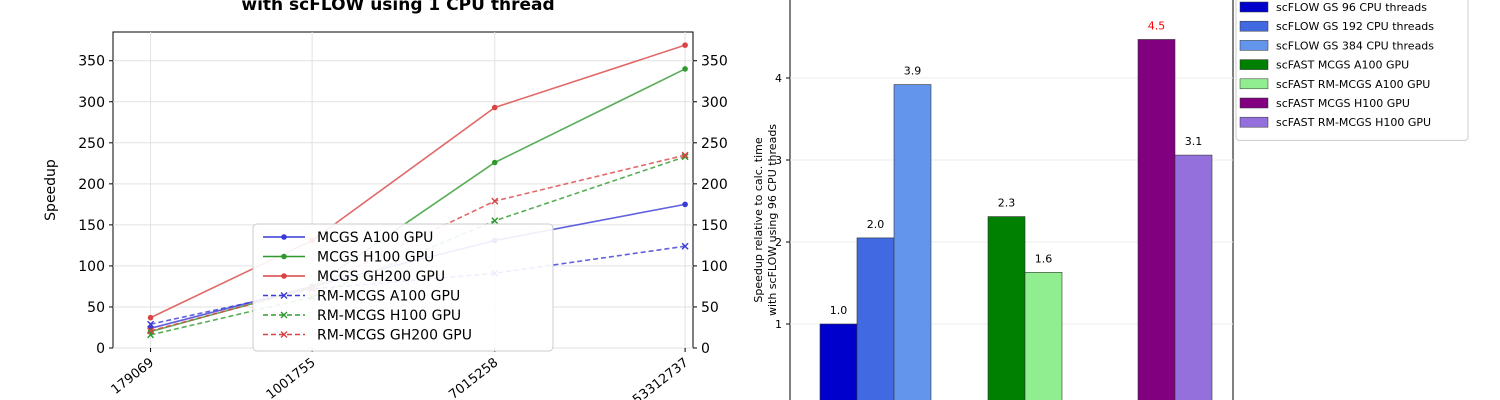  Describe the element at coordinates (91, 267) in the screenshot. I see `y-tick-label: 100` at that location.